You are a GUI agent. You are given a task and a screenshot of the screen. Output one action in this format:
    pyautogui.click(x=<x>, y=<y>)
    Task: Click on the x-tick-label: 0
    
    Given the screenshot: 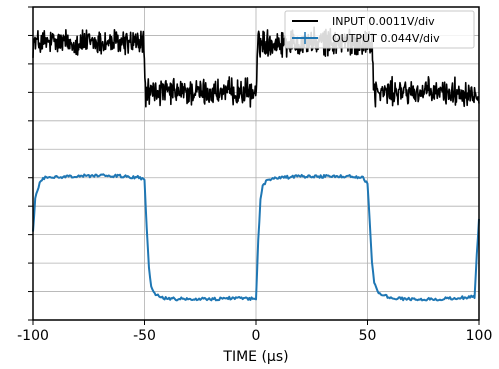 What is the action you would take?
    pyautogui.click(x=256, y=336)
    